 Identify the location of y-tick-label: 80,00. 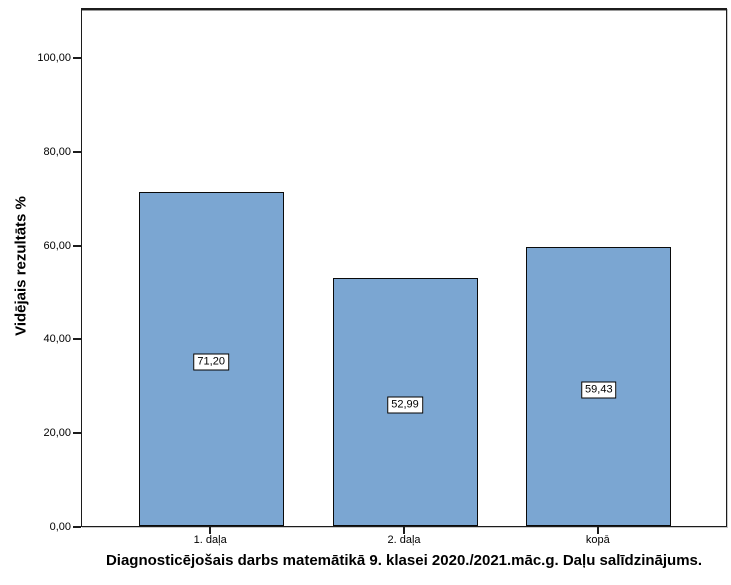
(57, 151).